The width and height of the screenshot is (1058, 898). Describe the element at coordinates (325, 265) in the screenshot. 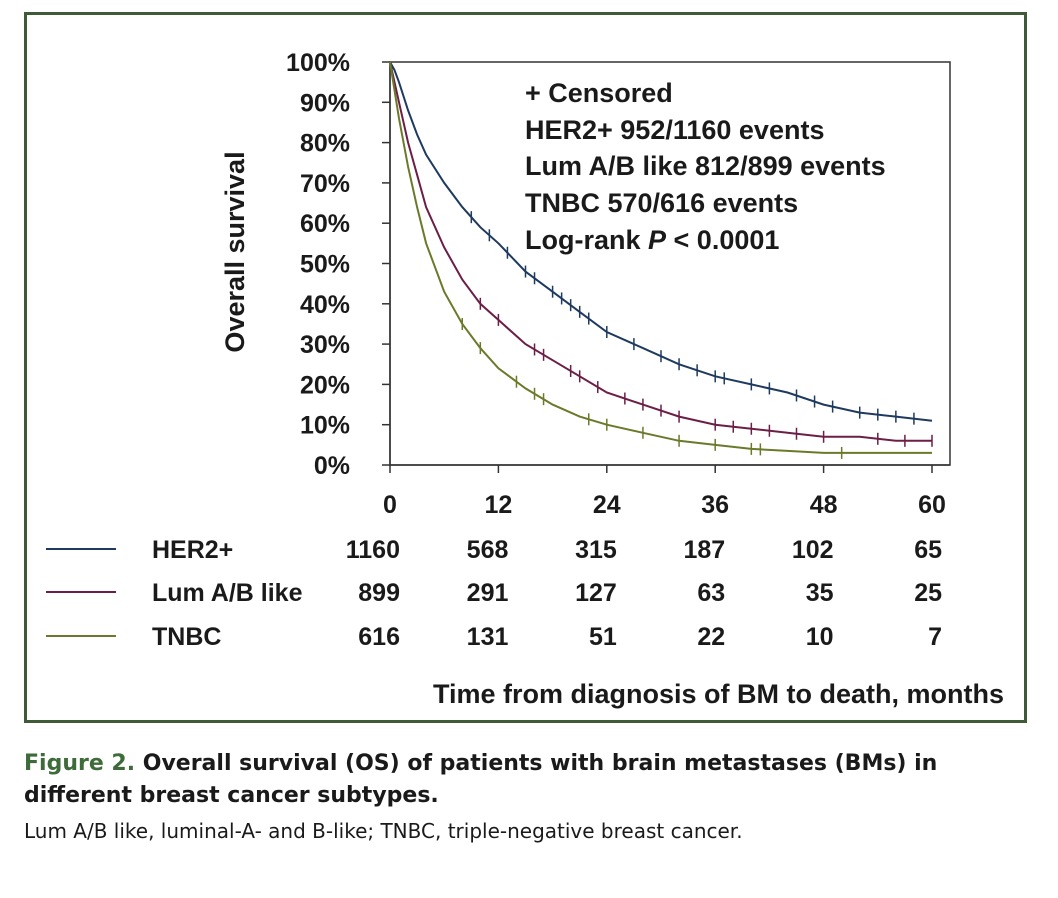

I see `y-tick-label: 50%` at that location.